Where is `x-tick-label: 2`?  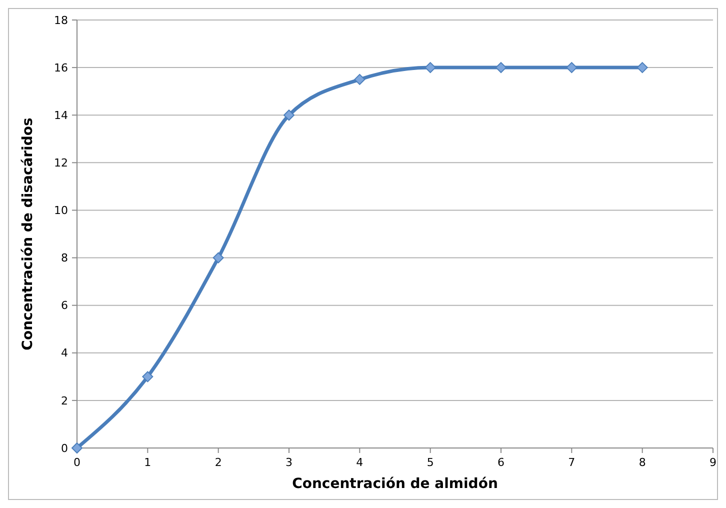 x-tick-label: 2 is located at coordinates (218, 462).